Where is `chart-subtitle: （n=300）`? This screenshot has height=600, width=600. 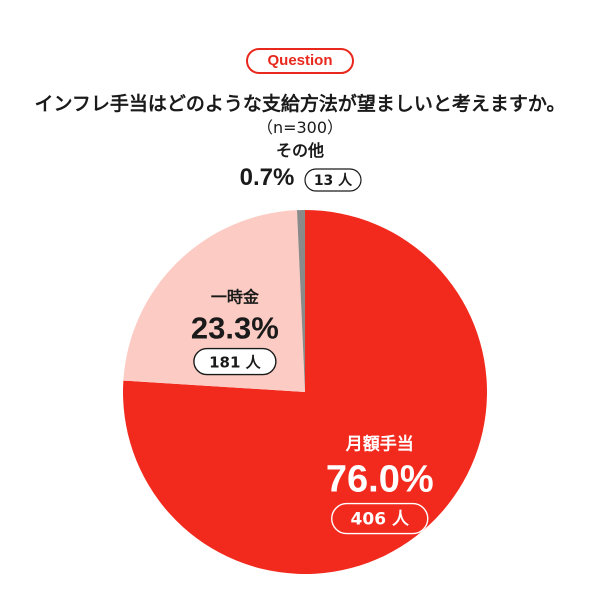
chart-subtitle: （n=300） is located at coordinates (300, 127).